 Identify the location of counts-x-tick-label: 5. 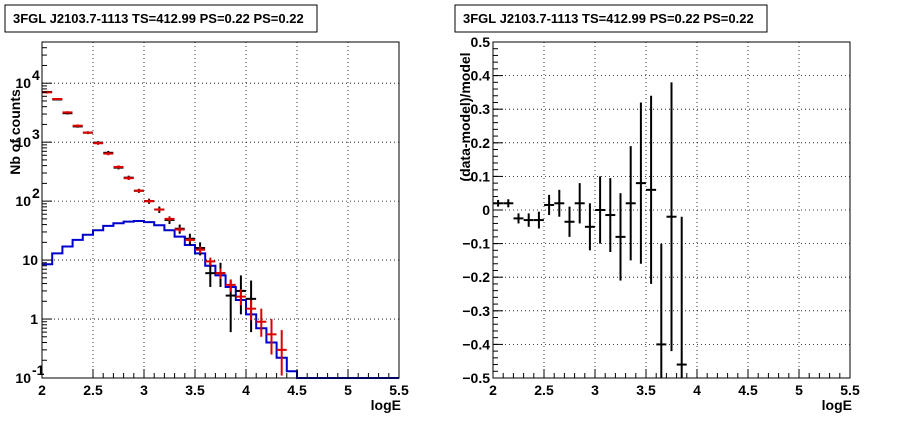
(348, 390).